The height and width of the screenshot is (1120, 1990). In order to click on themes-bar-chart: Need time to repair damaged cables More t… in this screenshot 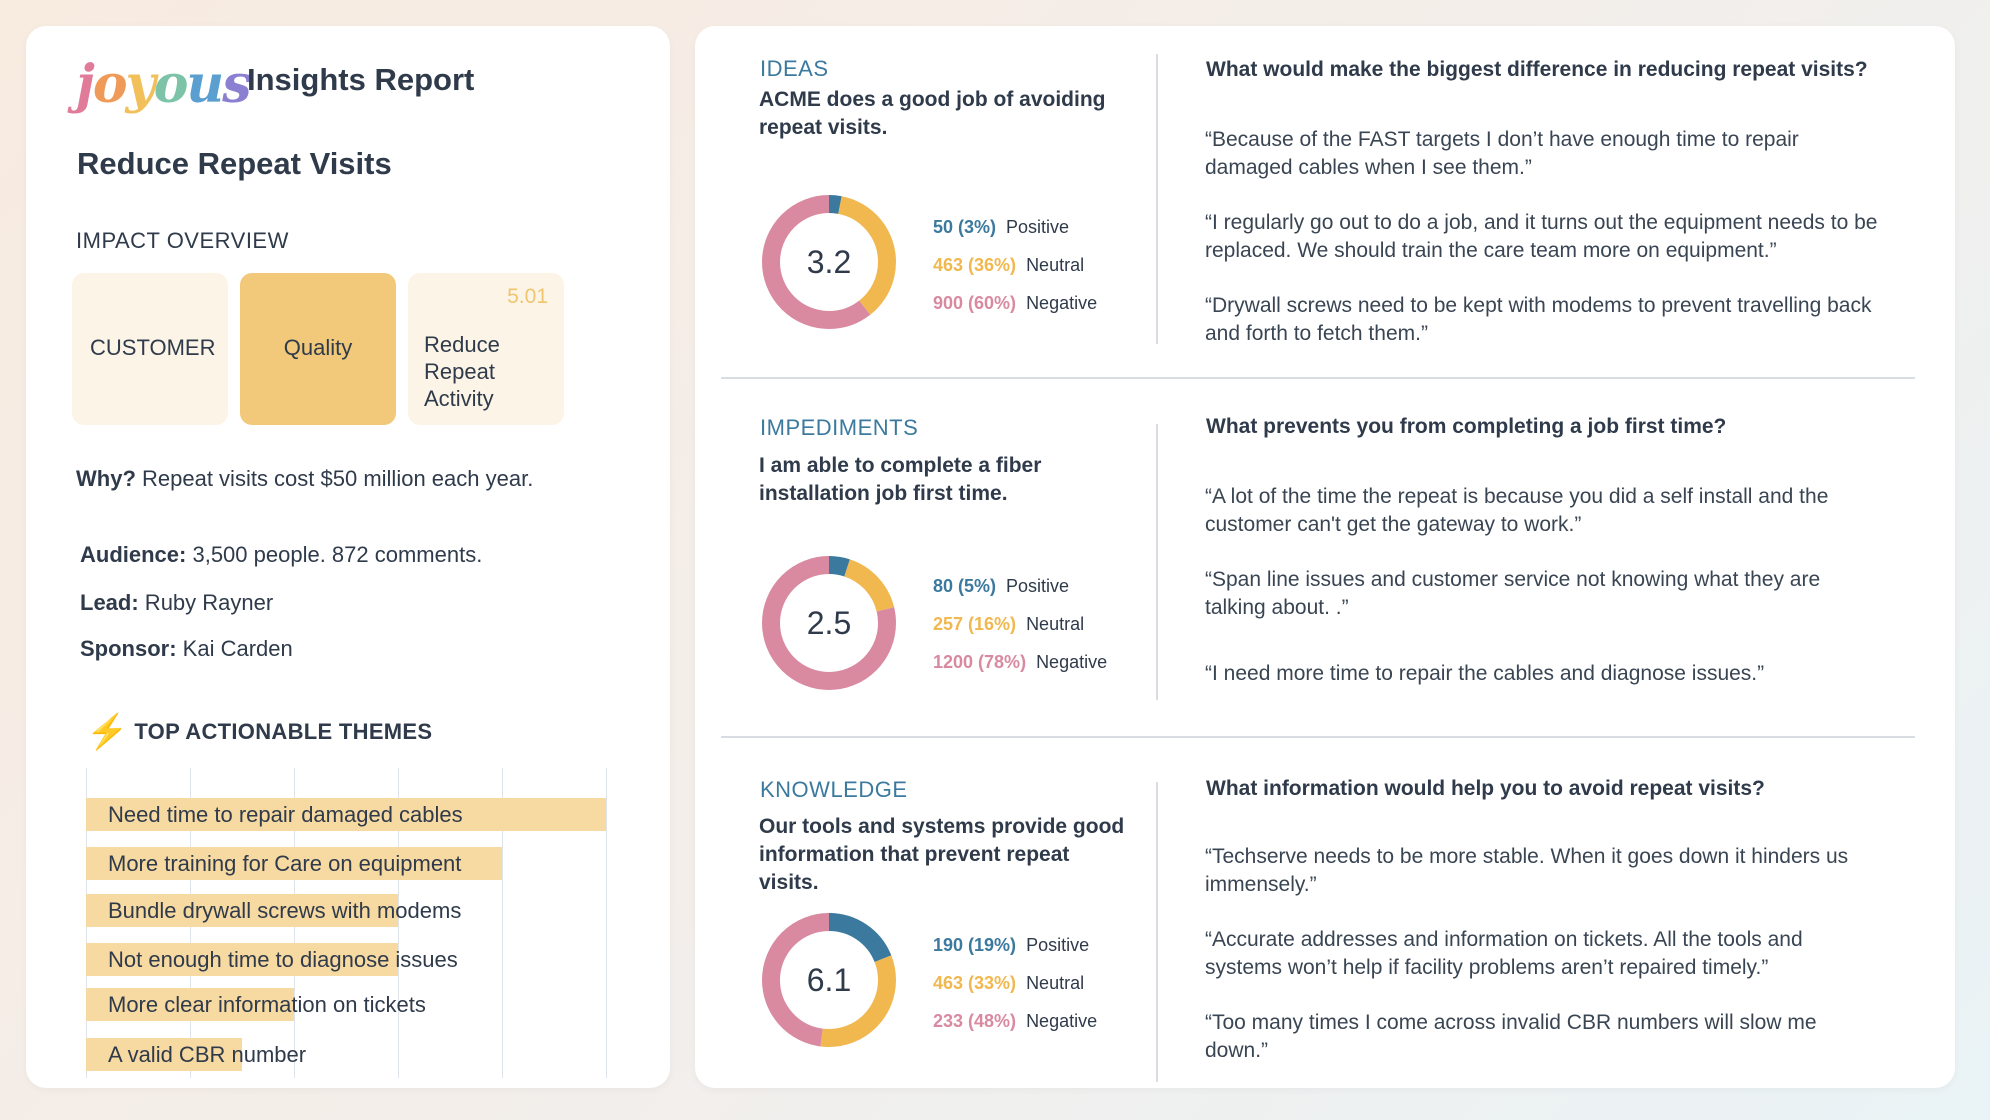, I will do `click(356, 923)`.